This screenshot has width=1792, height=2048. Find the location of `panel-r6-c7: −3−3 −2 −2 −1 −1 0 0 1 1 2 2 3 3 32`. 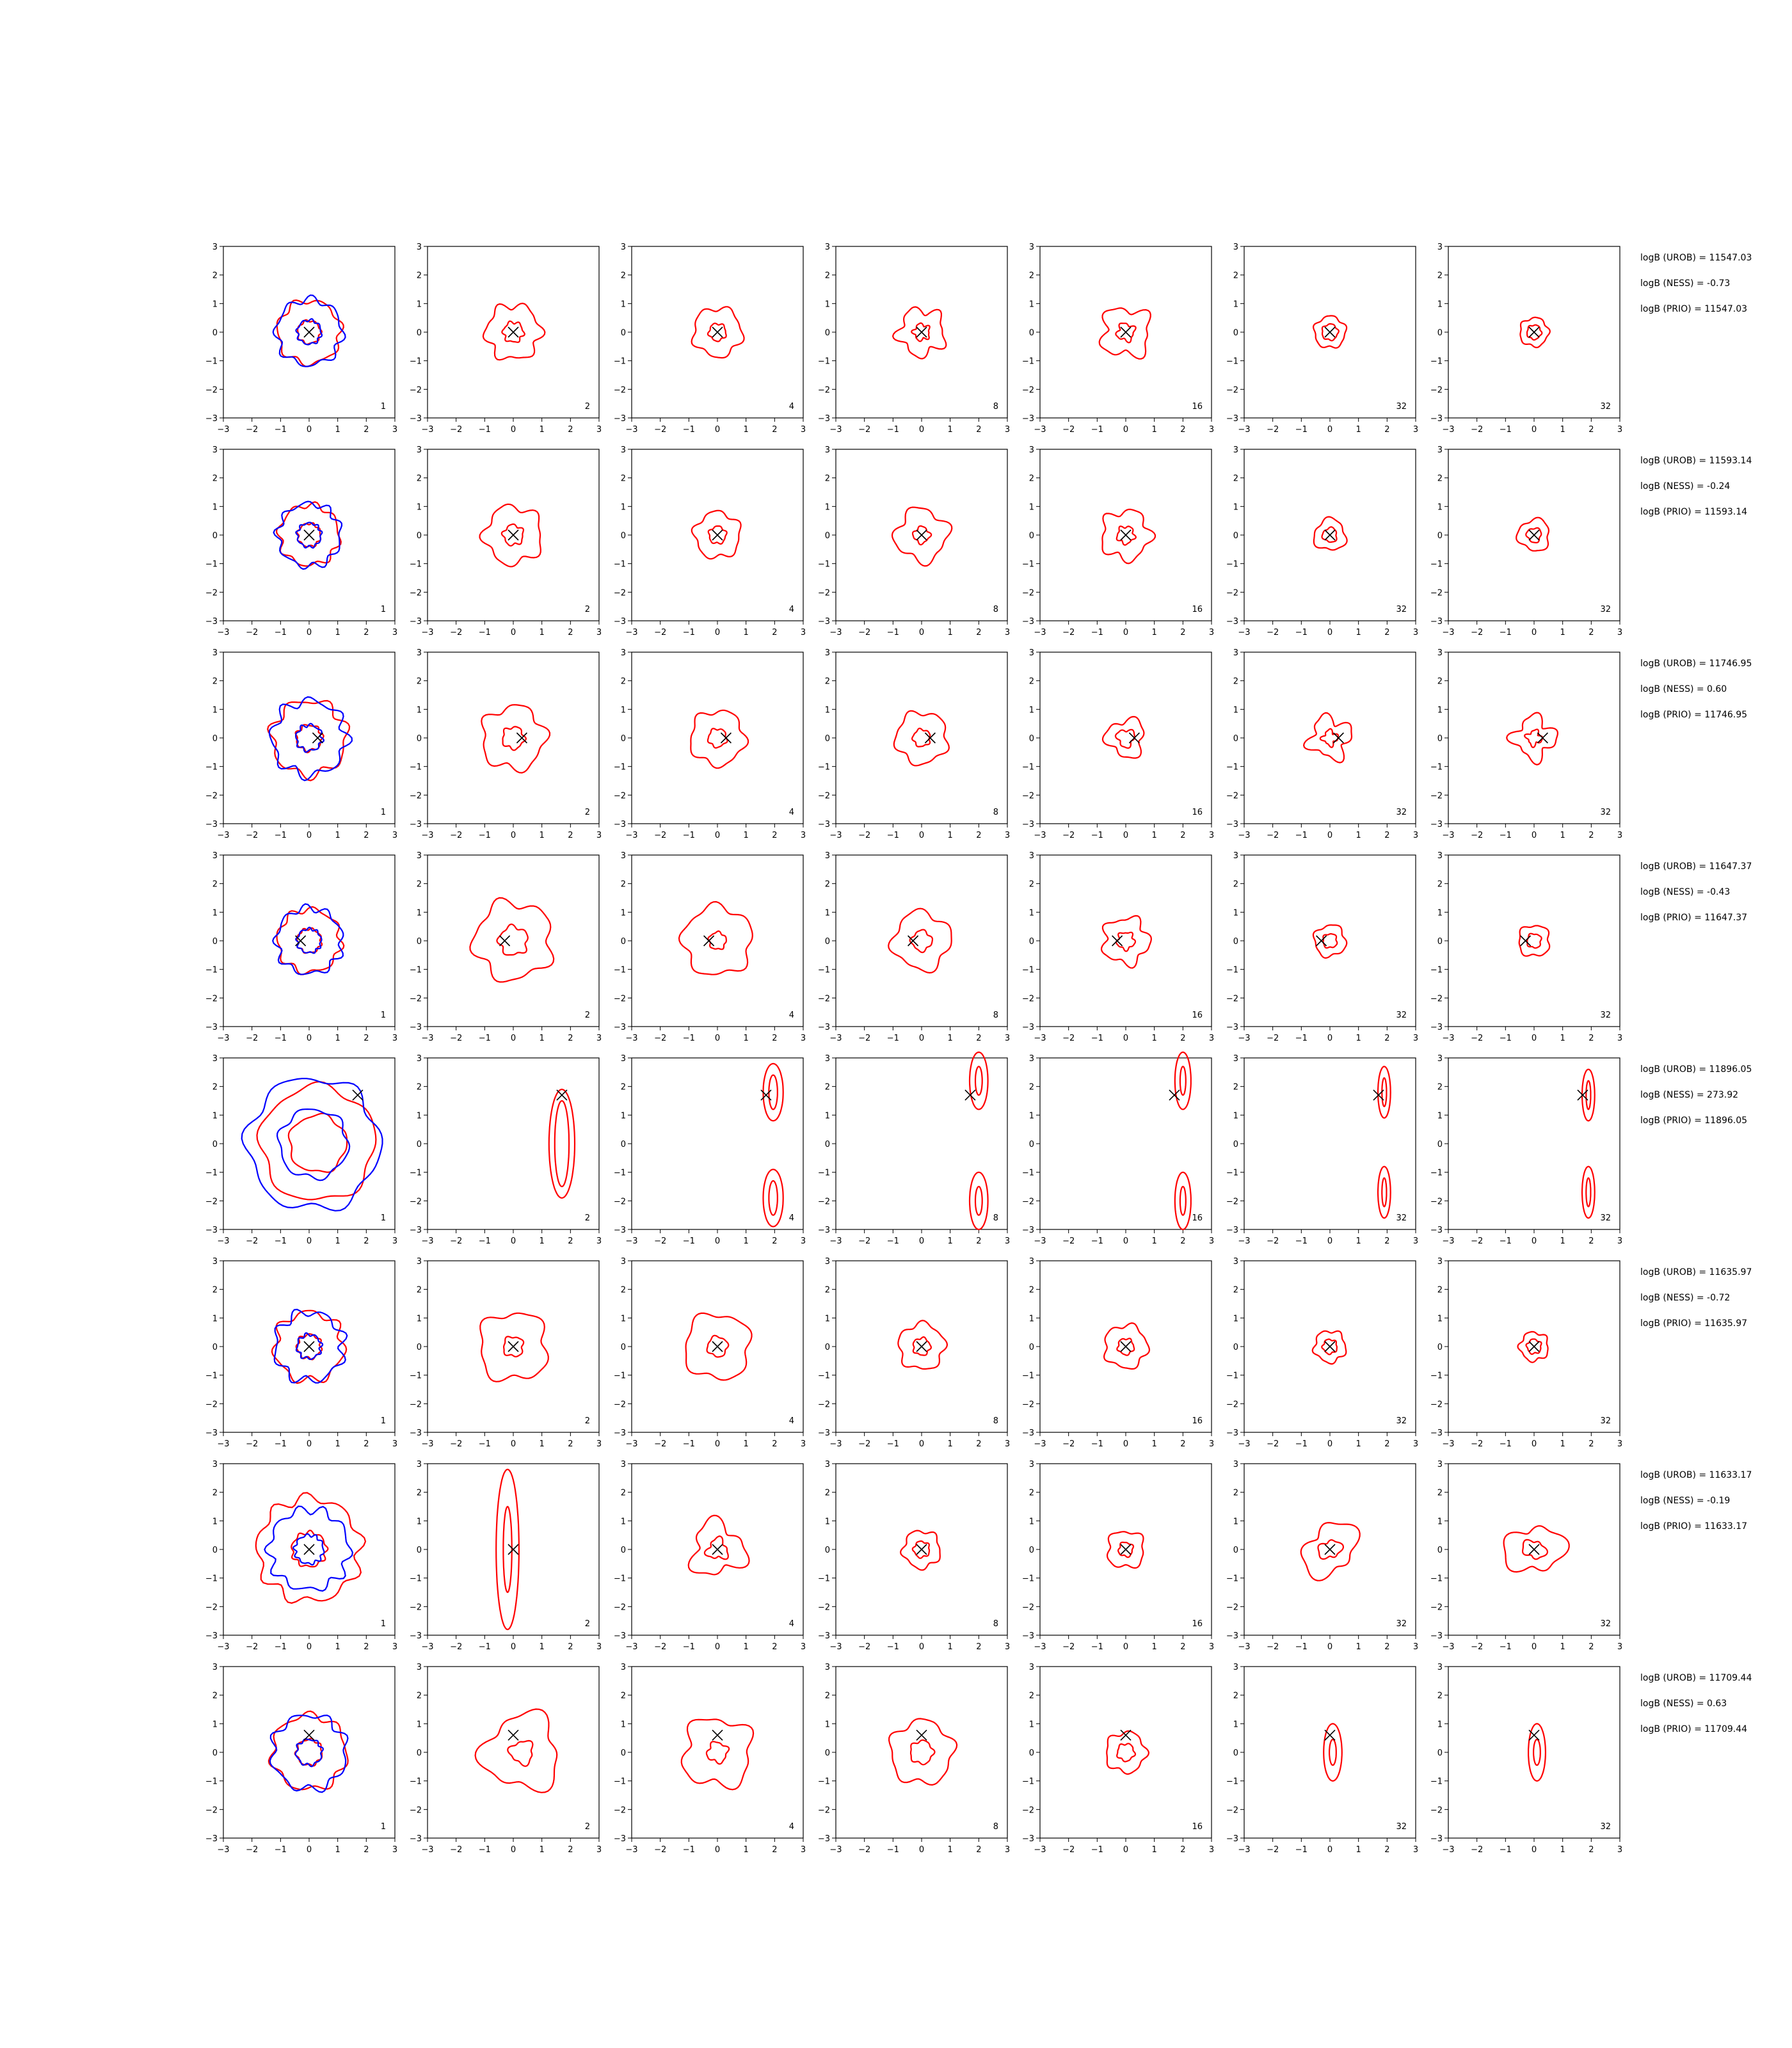

panel-r6-c7: −3−3 −2 −2 −1 −1 0 0 1 1 2 2 3 3 32 is located at coordinates (1526, 1353).